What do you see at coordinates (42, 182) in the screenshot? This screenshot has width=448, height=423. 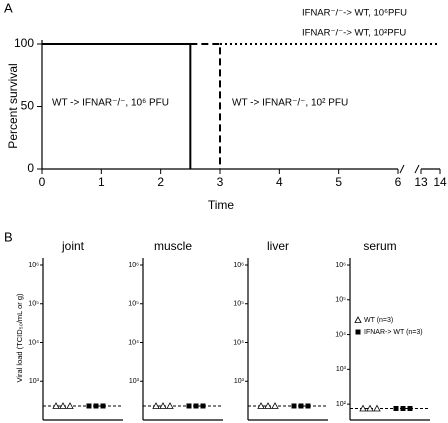 I see `x-tick-label: 0` at bounding box center [42, 182].